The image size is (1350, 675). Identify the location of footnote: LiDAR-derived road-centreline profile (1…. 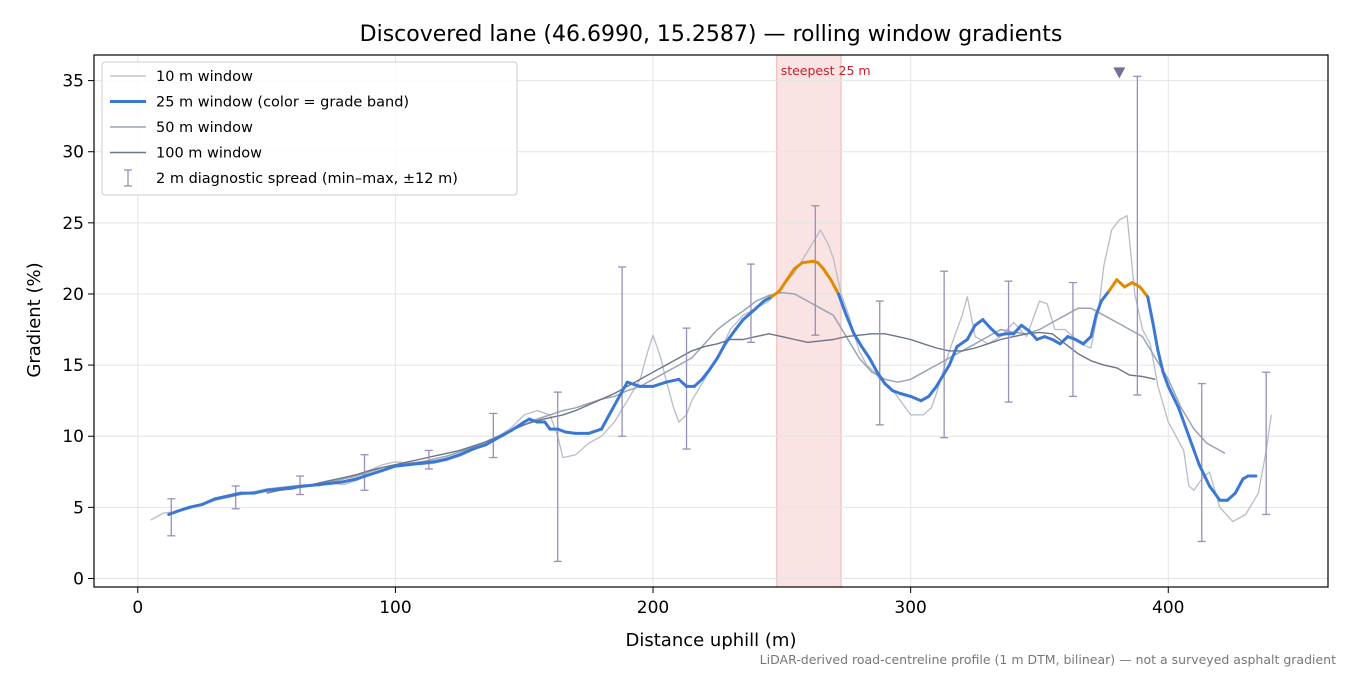
(1048, 659).